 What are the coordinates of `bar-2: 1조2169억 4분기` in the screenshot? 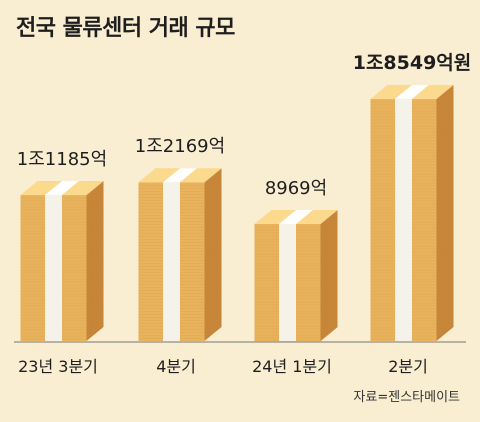 It's located at (180, 256).